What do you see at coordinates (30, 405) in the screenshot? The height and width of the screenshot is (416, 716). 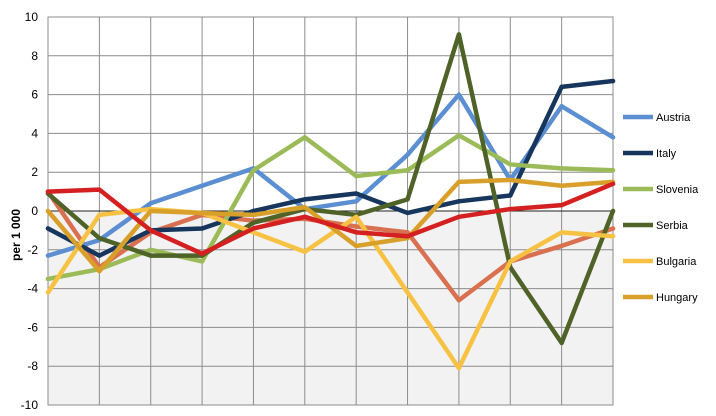 I see `y-tick-label: -10` at bounding box center [30, 405].